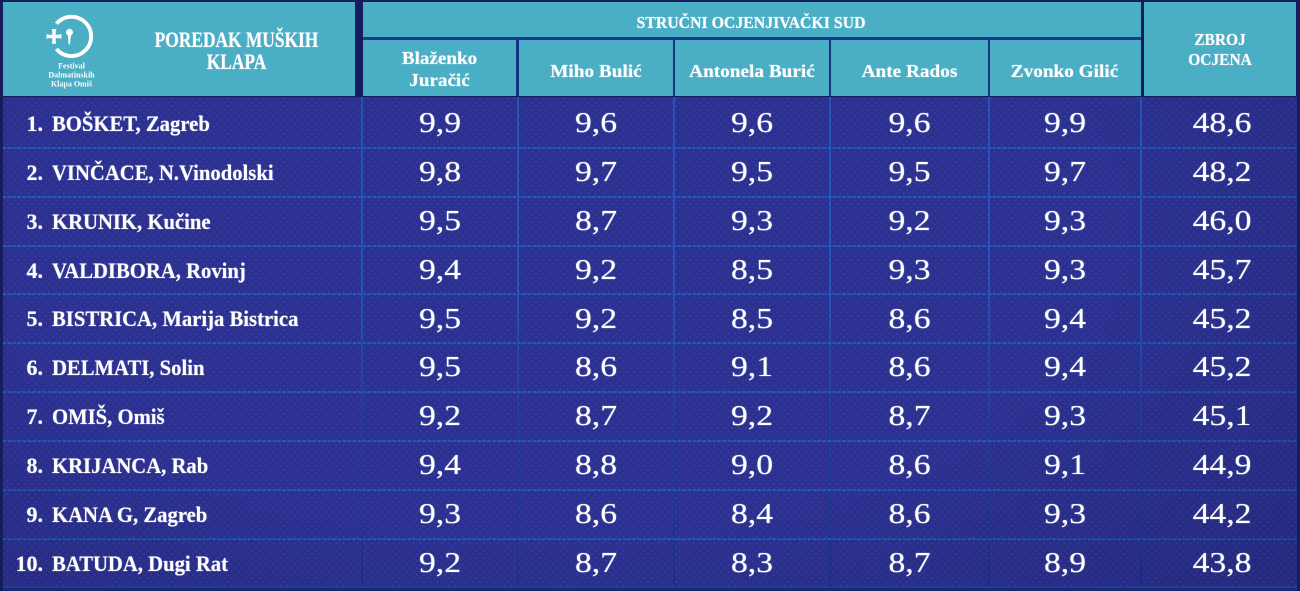  What do you see at coordinates (71, 66) in the screenshot?
I see `svg-text: Festival` at bounding box center [71, 66].